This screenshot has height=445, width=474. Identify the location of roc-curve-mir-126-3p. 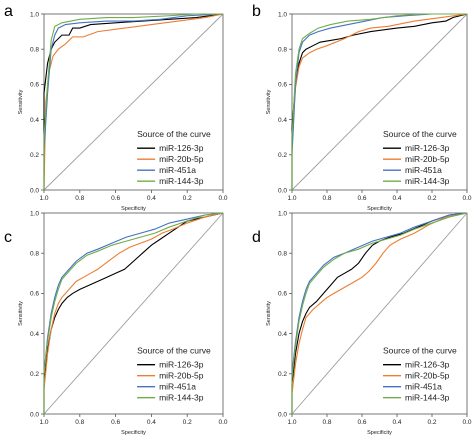
(379, 101).